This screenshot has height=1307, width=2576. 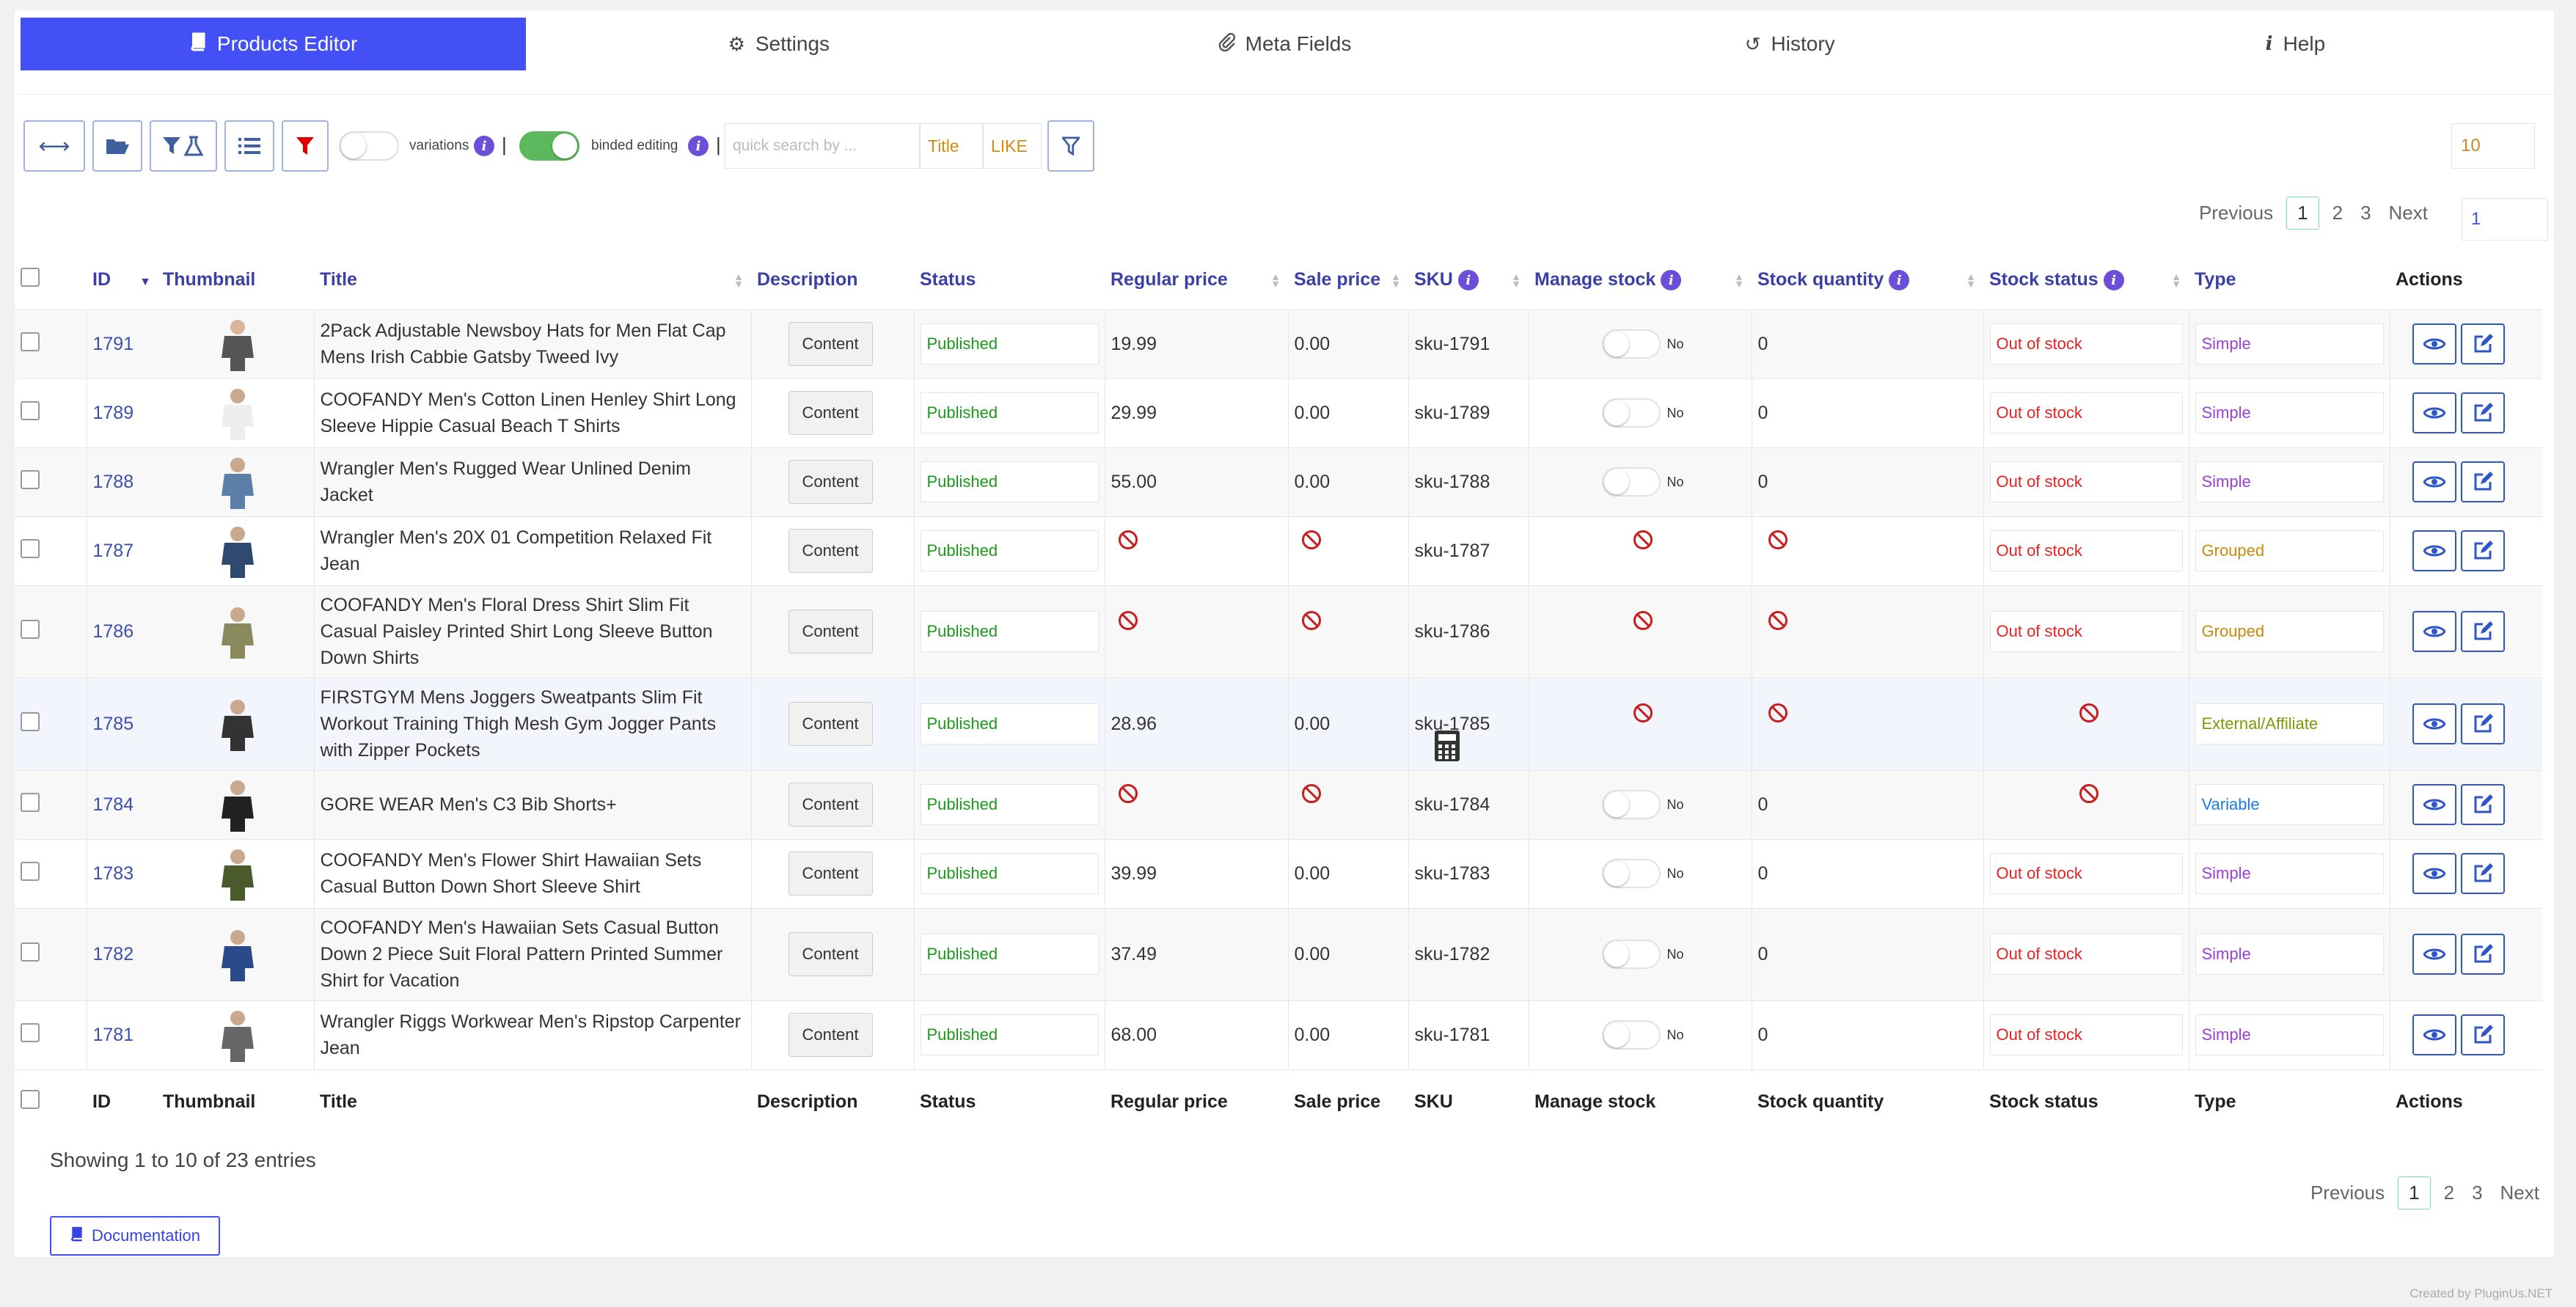 I want to click on regular-price-value: 39.99, so click(x=1133, y=874).